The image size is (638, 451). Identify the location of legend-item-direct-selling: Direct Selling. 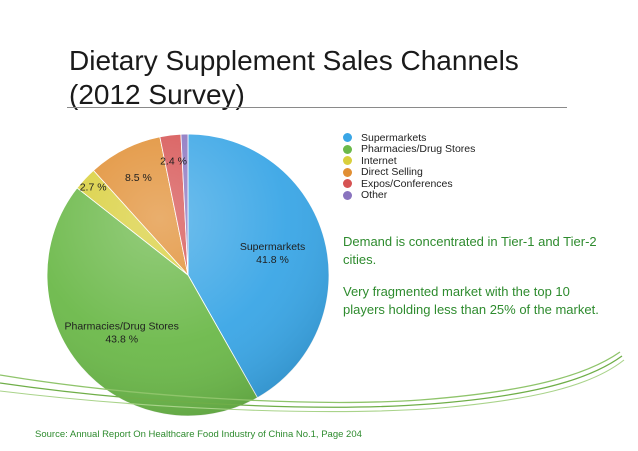
(409, 172).